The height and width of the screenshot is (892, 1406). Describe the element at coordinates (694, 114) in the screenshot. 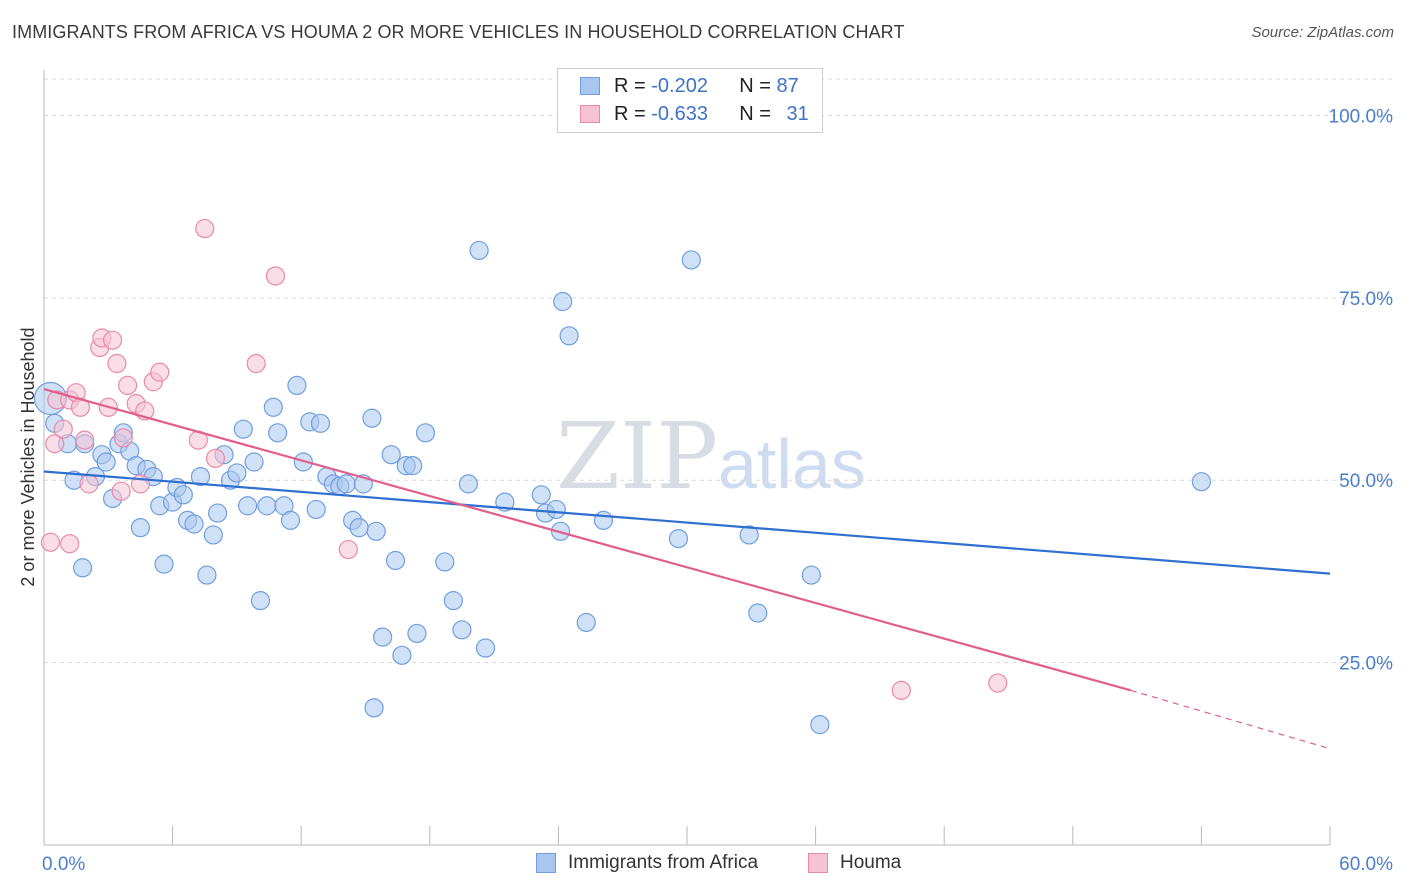

I see `legend-row-houma: R = -0.633 N = 31` at that location.